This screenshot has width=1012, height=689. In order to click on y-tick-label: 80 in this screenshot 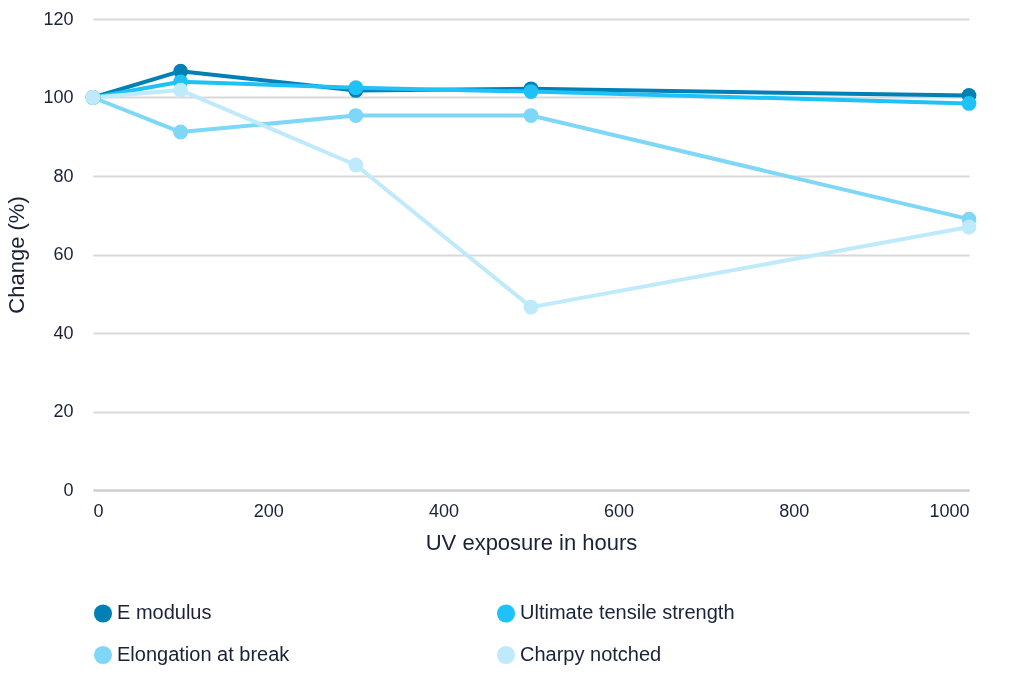, I will do `click(63, 175)`.